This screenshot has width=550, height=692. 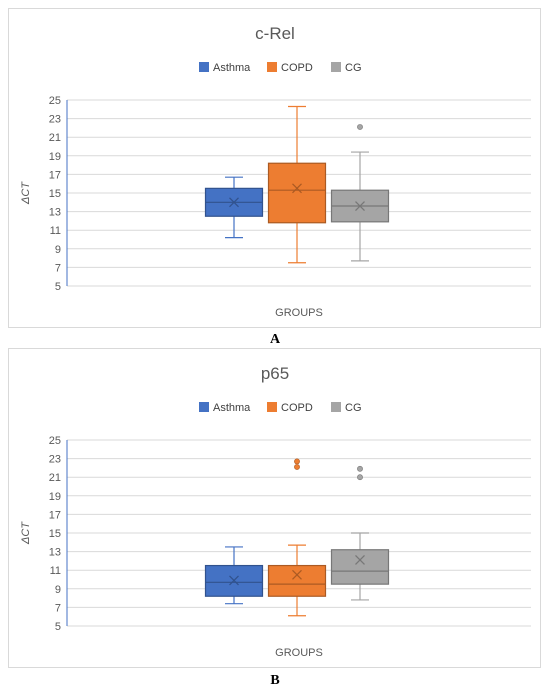 What do you see at coordinates (55, 571) in the screenshot?
I see `p65-ytick-11: 11` at bounding box center [55, 571].